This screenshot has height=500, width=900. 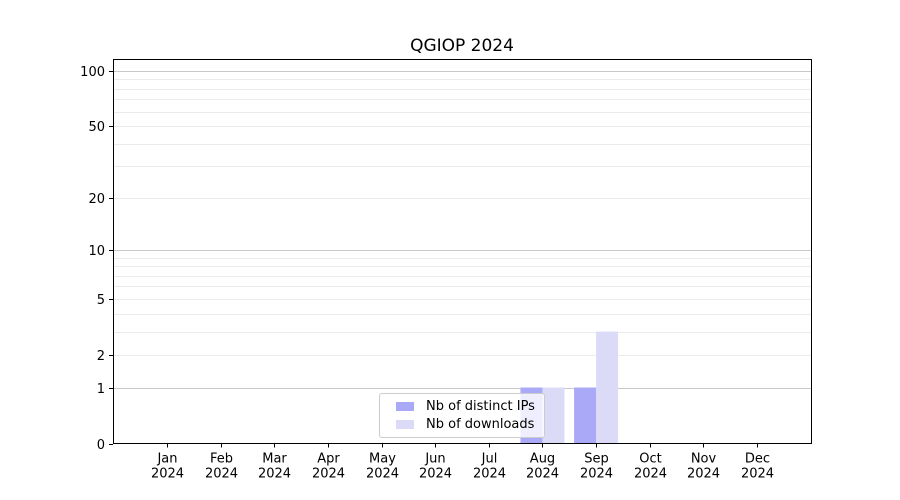 What do you see at coordinates (489, 459) in the screenshot?
I see `x-tick-label-month: Jul` at bounding box center [489, 459].